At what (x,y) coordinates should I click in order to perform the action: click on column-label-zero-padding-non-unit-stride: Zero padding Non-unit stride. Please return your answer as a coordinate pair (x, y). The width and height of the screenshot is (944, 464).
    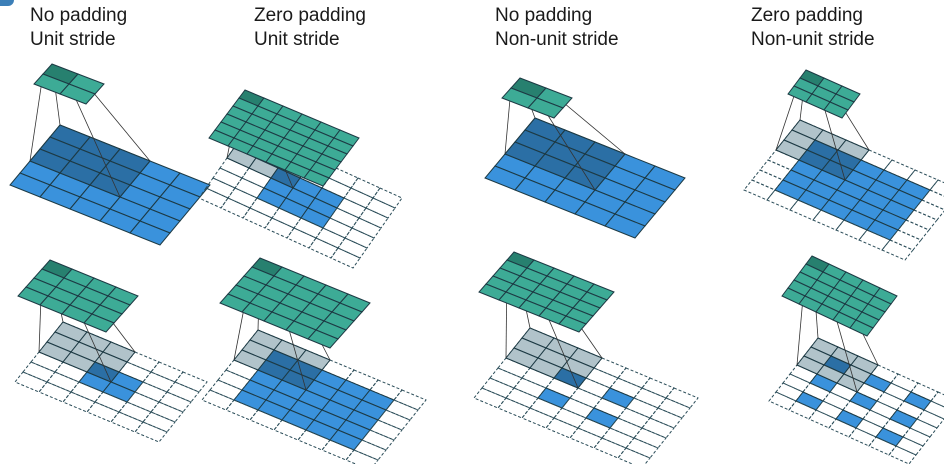
    Looking at the image, I should click on (813, 28).